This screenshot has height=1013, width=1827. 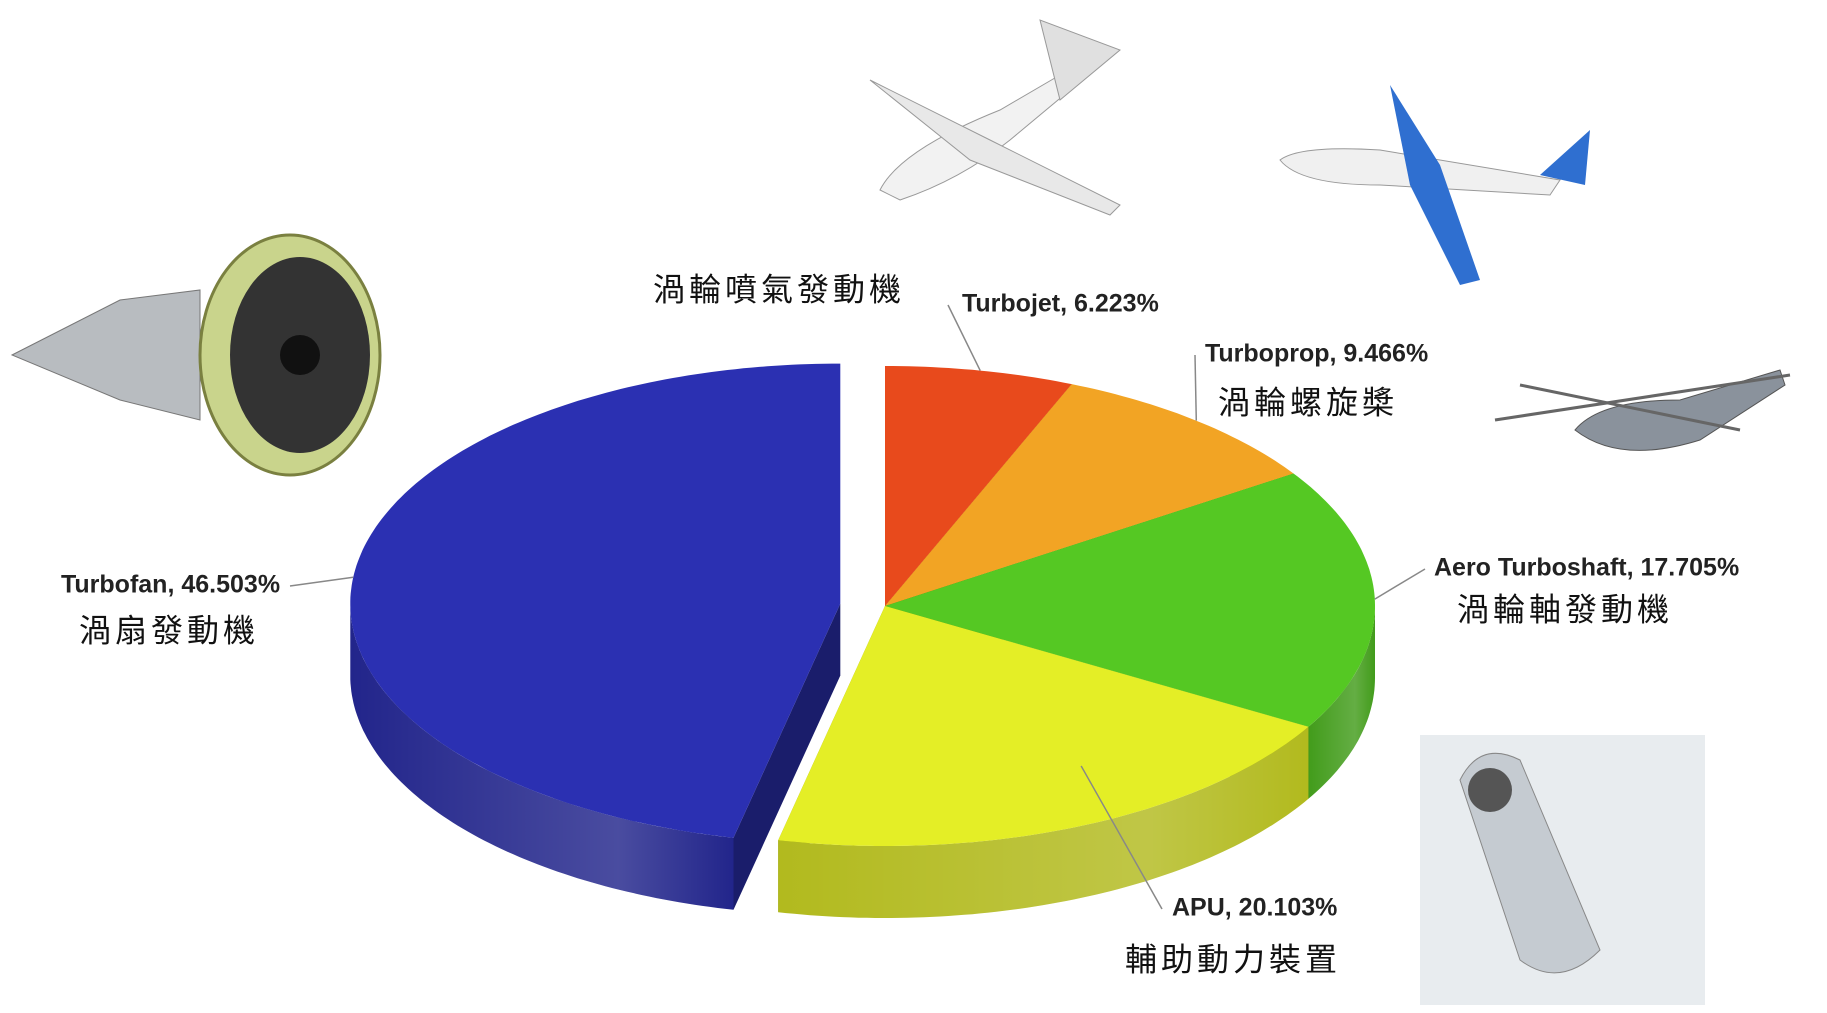 I want to click on slice-label-chinese: 渦輪噴氣發動機, so click(x=779, y=290).